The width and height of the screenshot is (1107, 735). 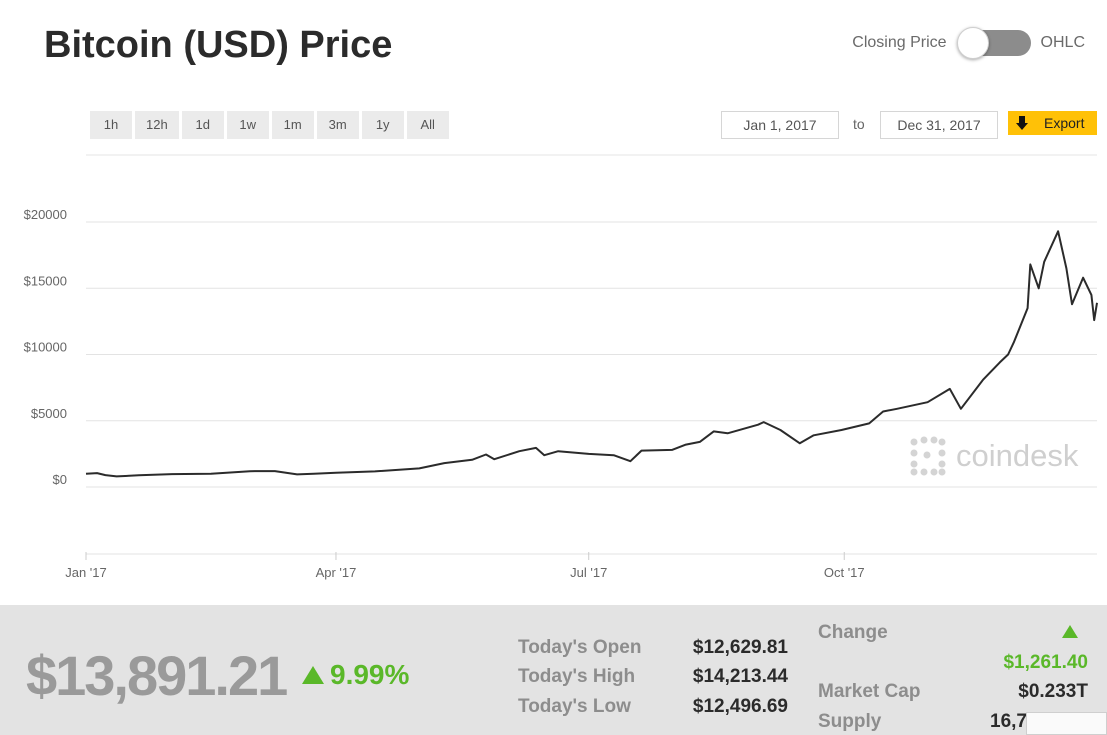 What do you see at coordinates (972, 43) in the screenshot?
I see `toggle-knob` at bounding box center [972, 43].